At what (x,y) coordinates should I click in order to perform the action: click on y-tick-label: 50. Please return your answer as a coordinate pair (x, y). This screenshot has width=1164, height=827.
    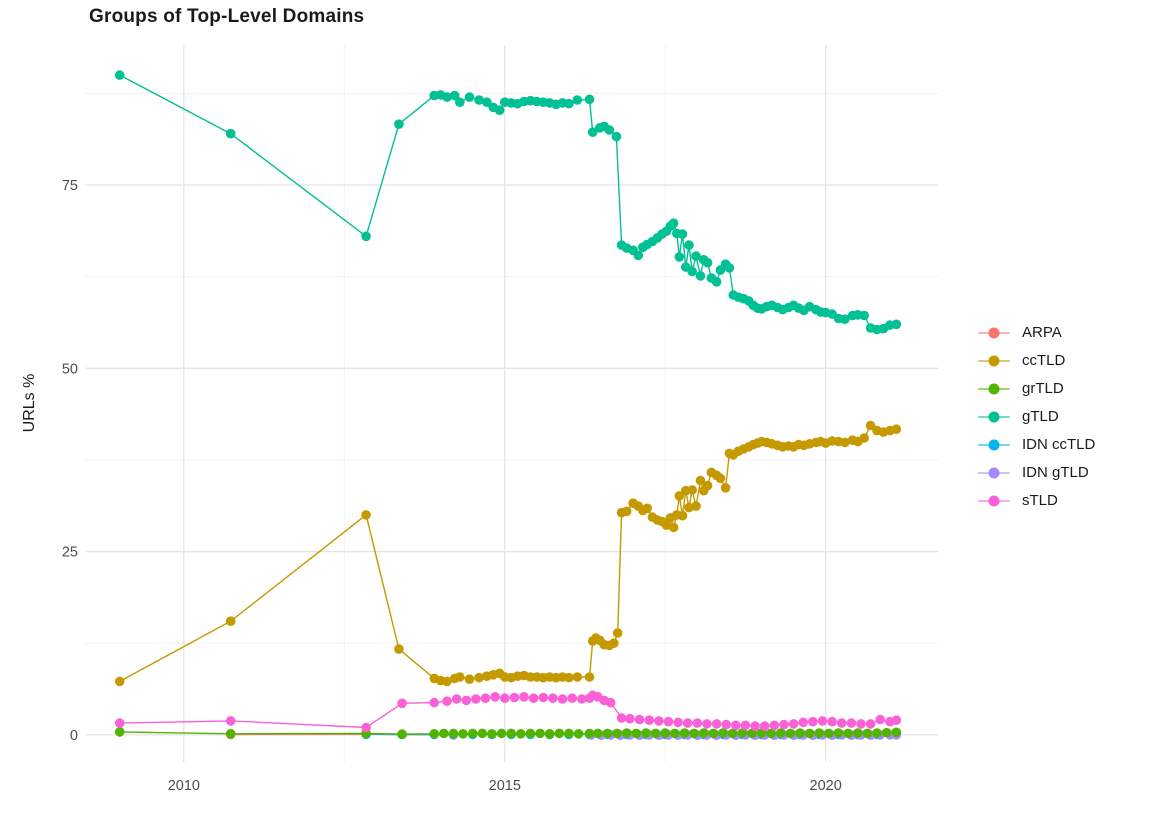
    Looking at the image, I should click on (70, 369).